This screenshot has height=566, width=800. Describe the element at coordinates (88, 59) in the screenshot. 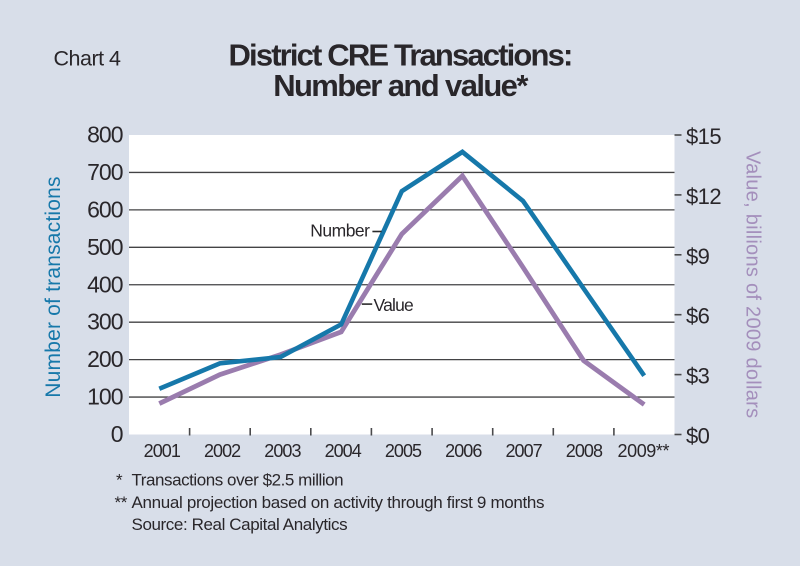

I see `svg-text: Chart 4` at that location.